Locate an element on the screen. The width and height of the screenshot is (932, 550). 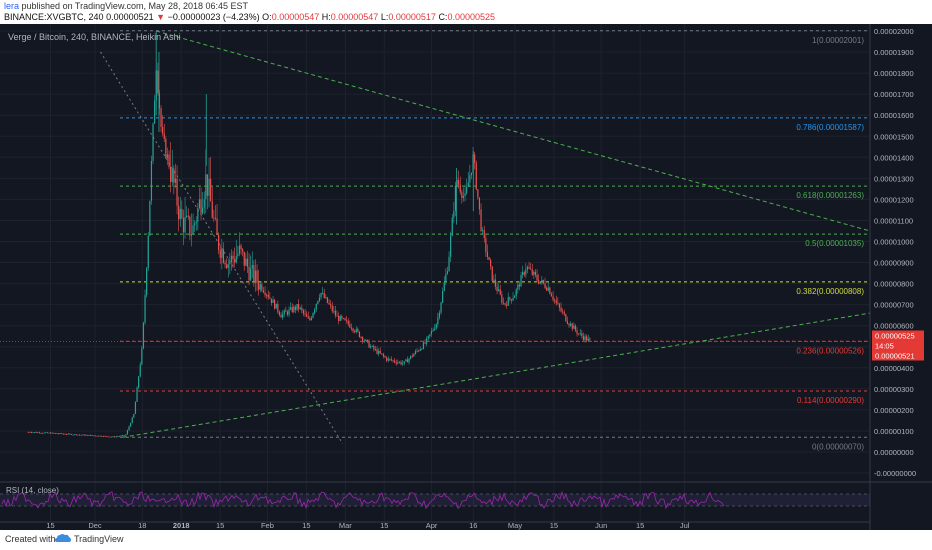
price-tick-label: 0.00000400 is located at coordinates (894, 368).